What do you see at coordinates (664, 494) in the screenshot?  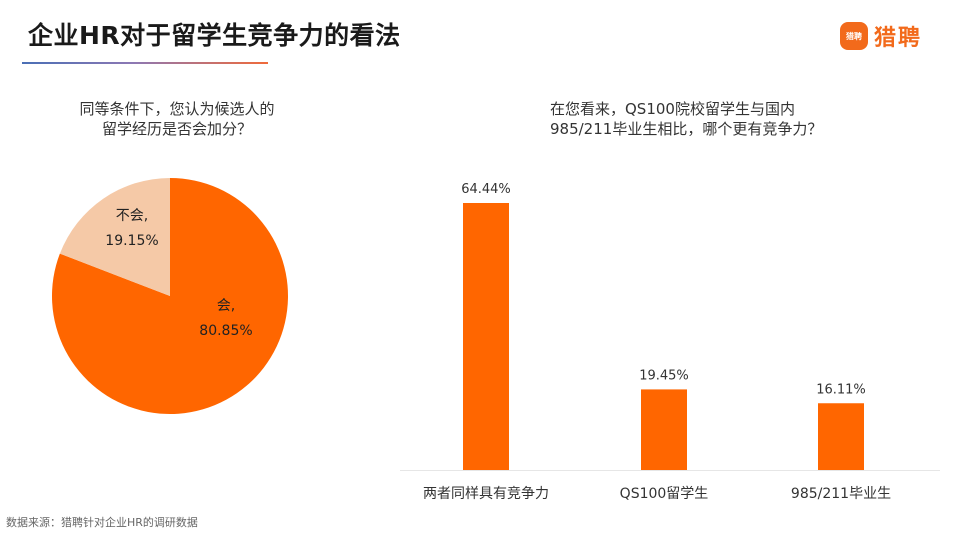 I see `bar-category-label: QS100留学生` at bounding box center [664, 494].